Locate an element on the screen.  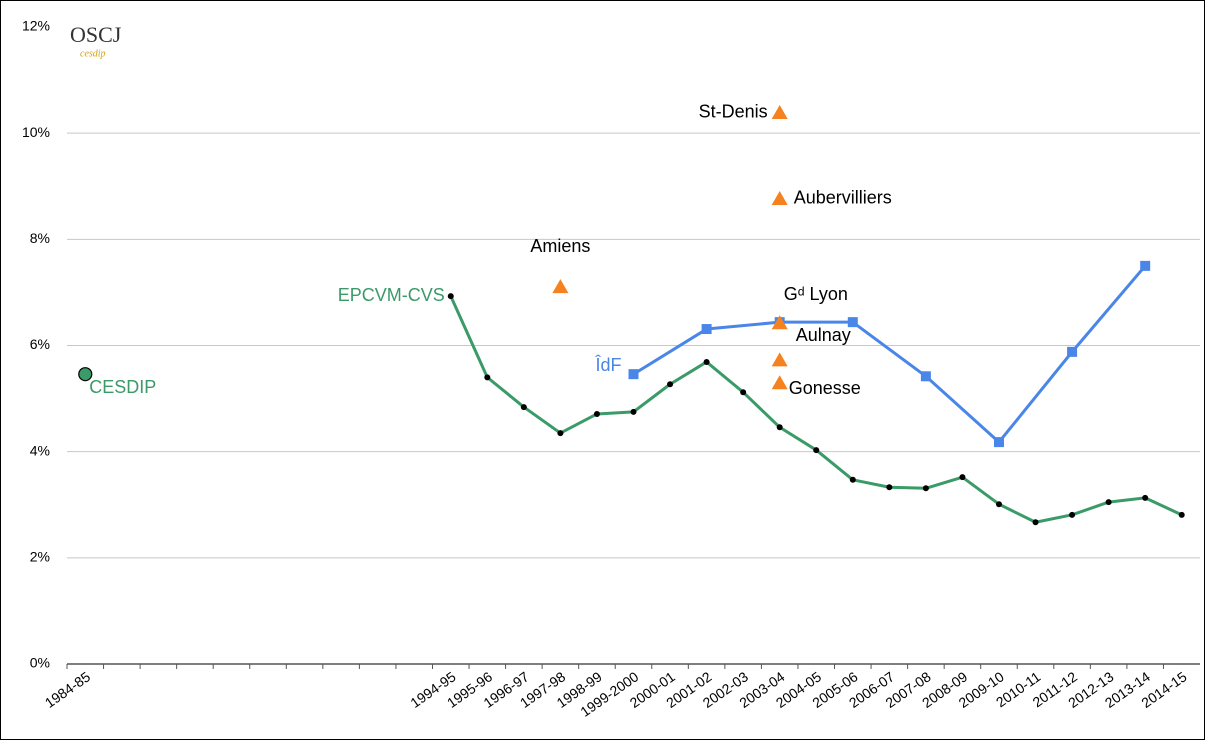
y-tick-label: 4% is located at coordinates (40, 450).